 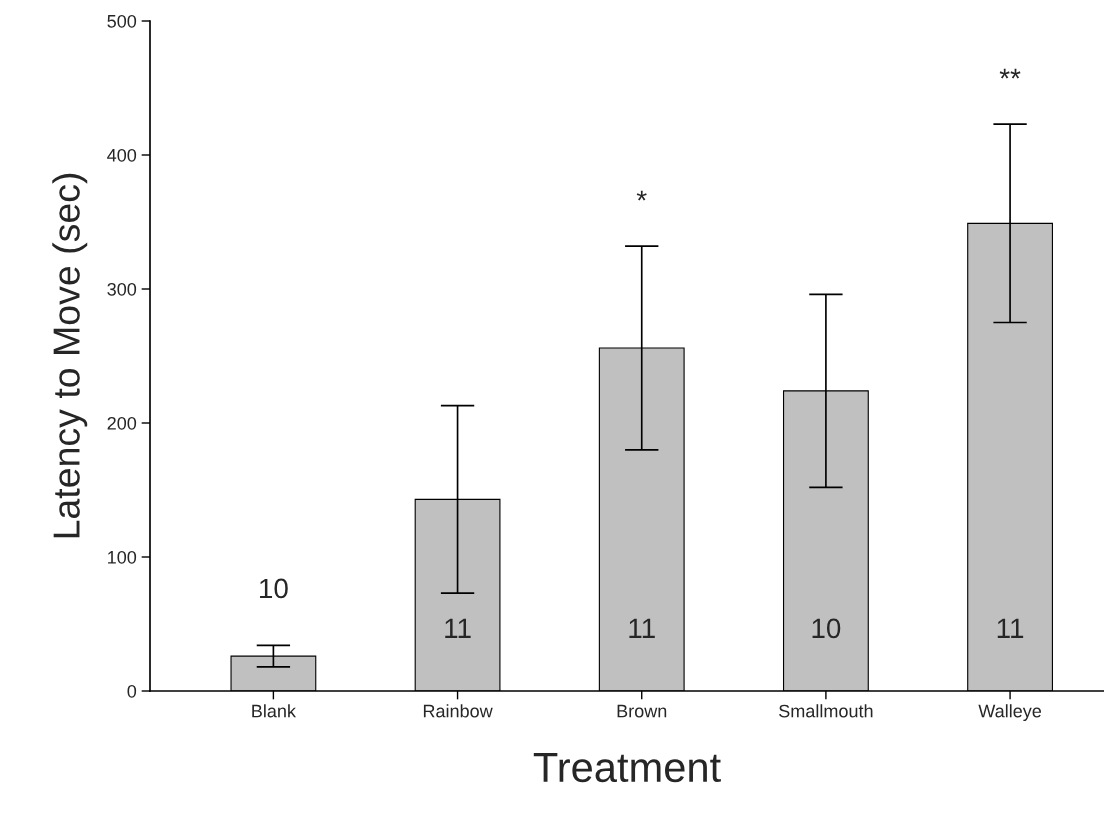 I want to click on x-tick-label: Rainbow, so click(x=458, y=711).